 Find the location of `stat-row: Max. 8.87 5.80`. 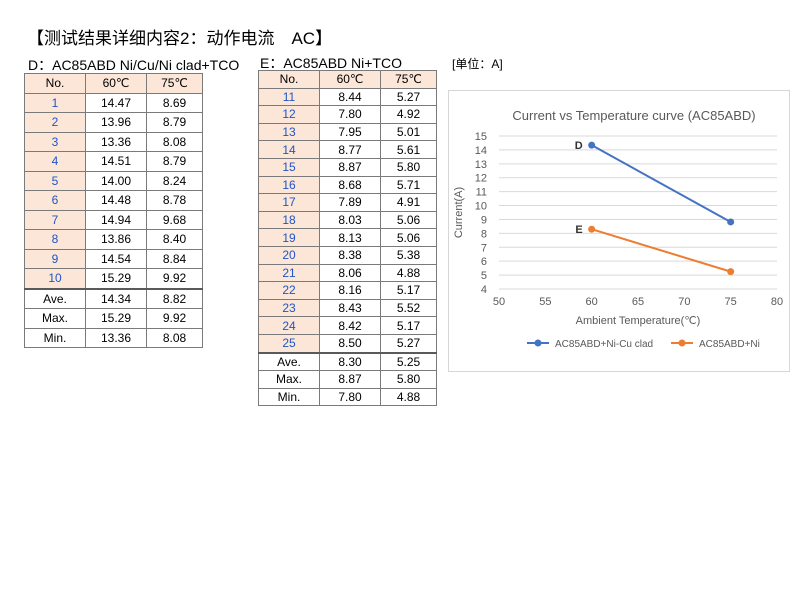

stat-row: Max. 8.87 5.80 is located at coordinates (347, 379).